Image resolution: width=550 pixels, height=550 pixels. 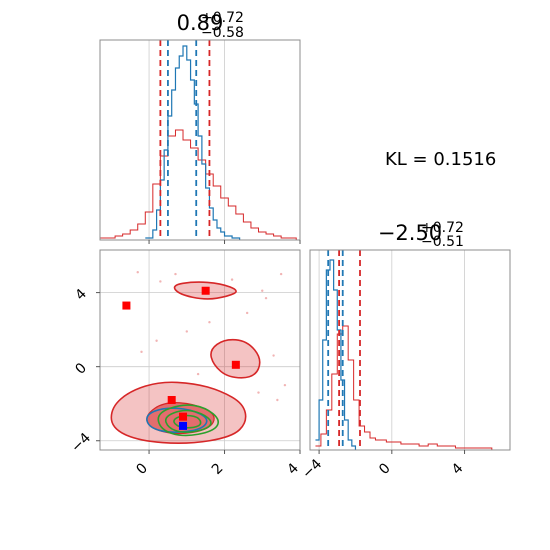 What do you see at coordinates (293, 469) in the screenshot?
I see `joint-x-tick-label-2: 4` at bounding box center [293, 469].